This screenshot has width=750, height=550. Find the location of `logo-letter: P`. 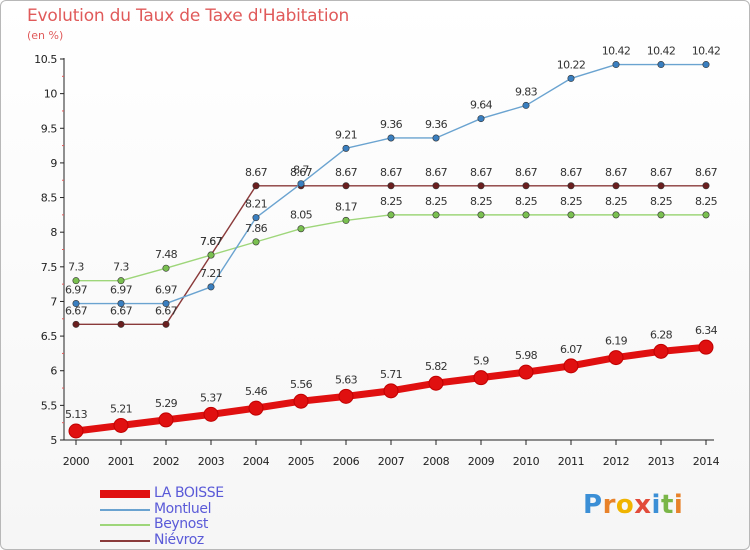

logo-letter: P is located at coordinates (593, 505).